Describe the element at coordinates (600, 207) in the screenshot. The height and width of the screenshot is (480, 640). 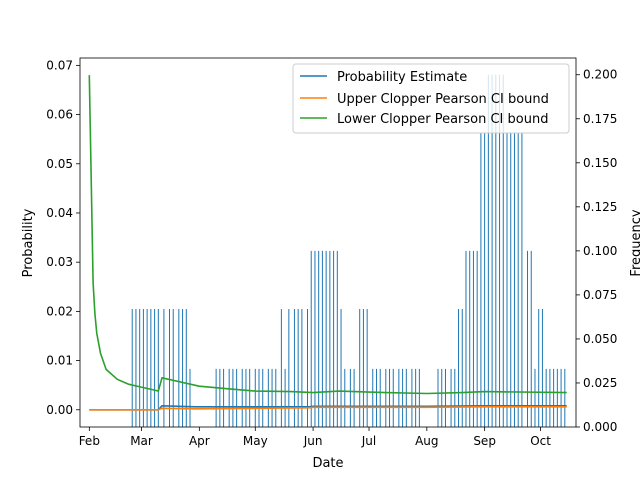
I see `y2-tick-label: 0.125` at that location.